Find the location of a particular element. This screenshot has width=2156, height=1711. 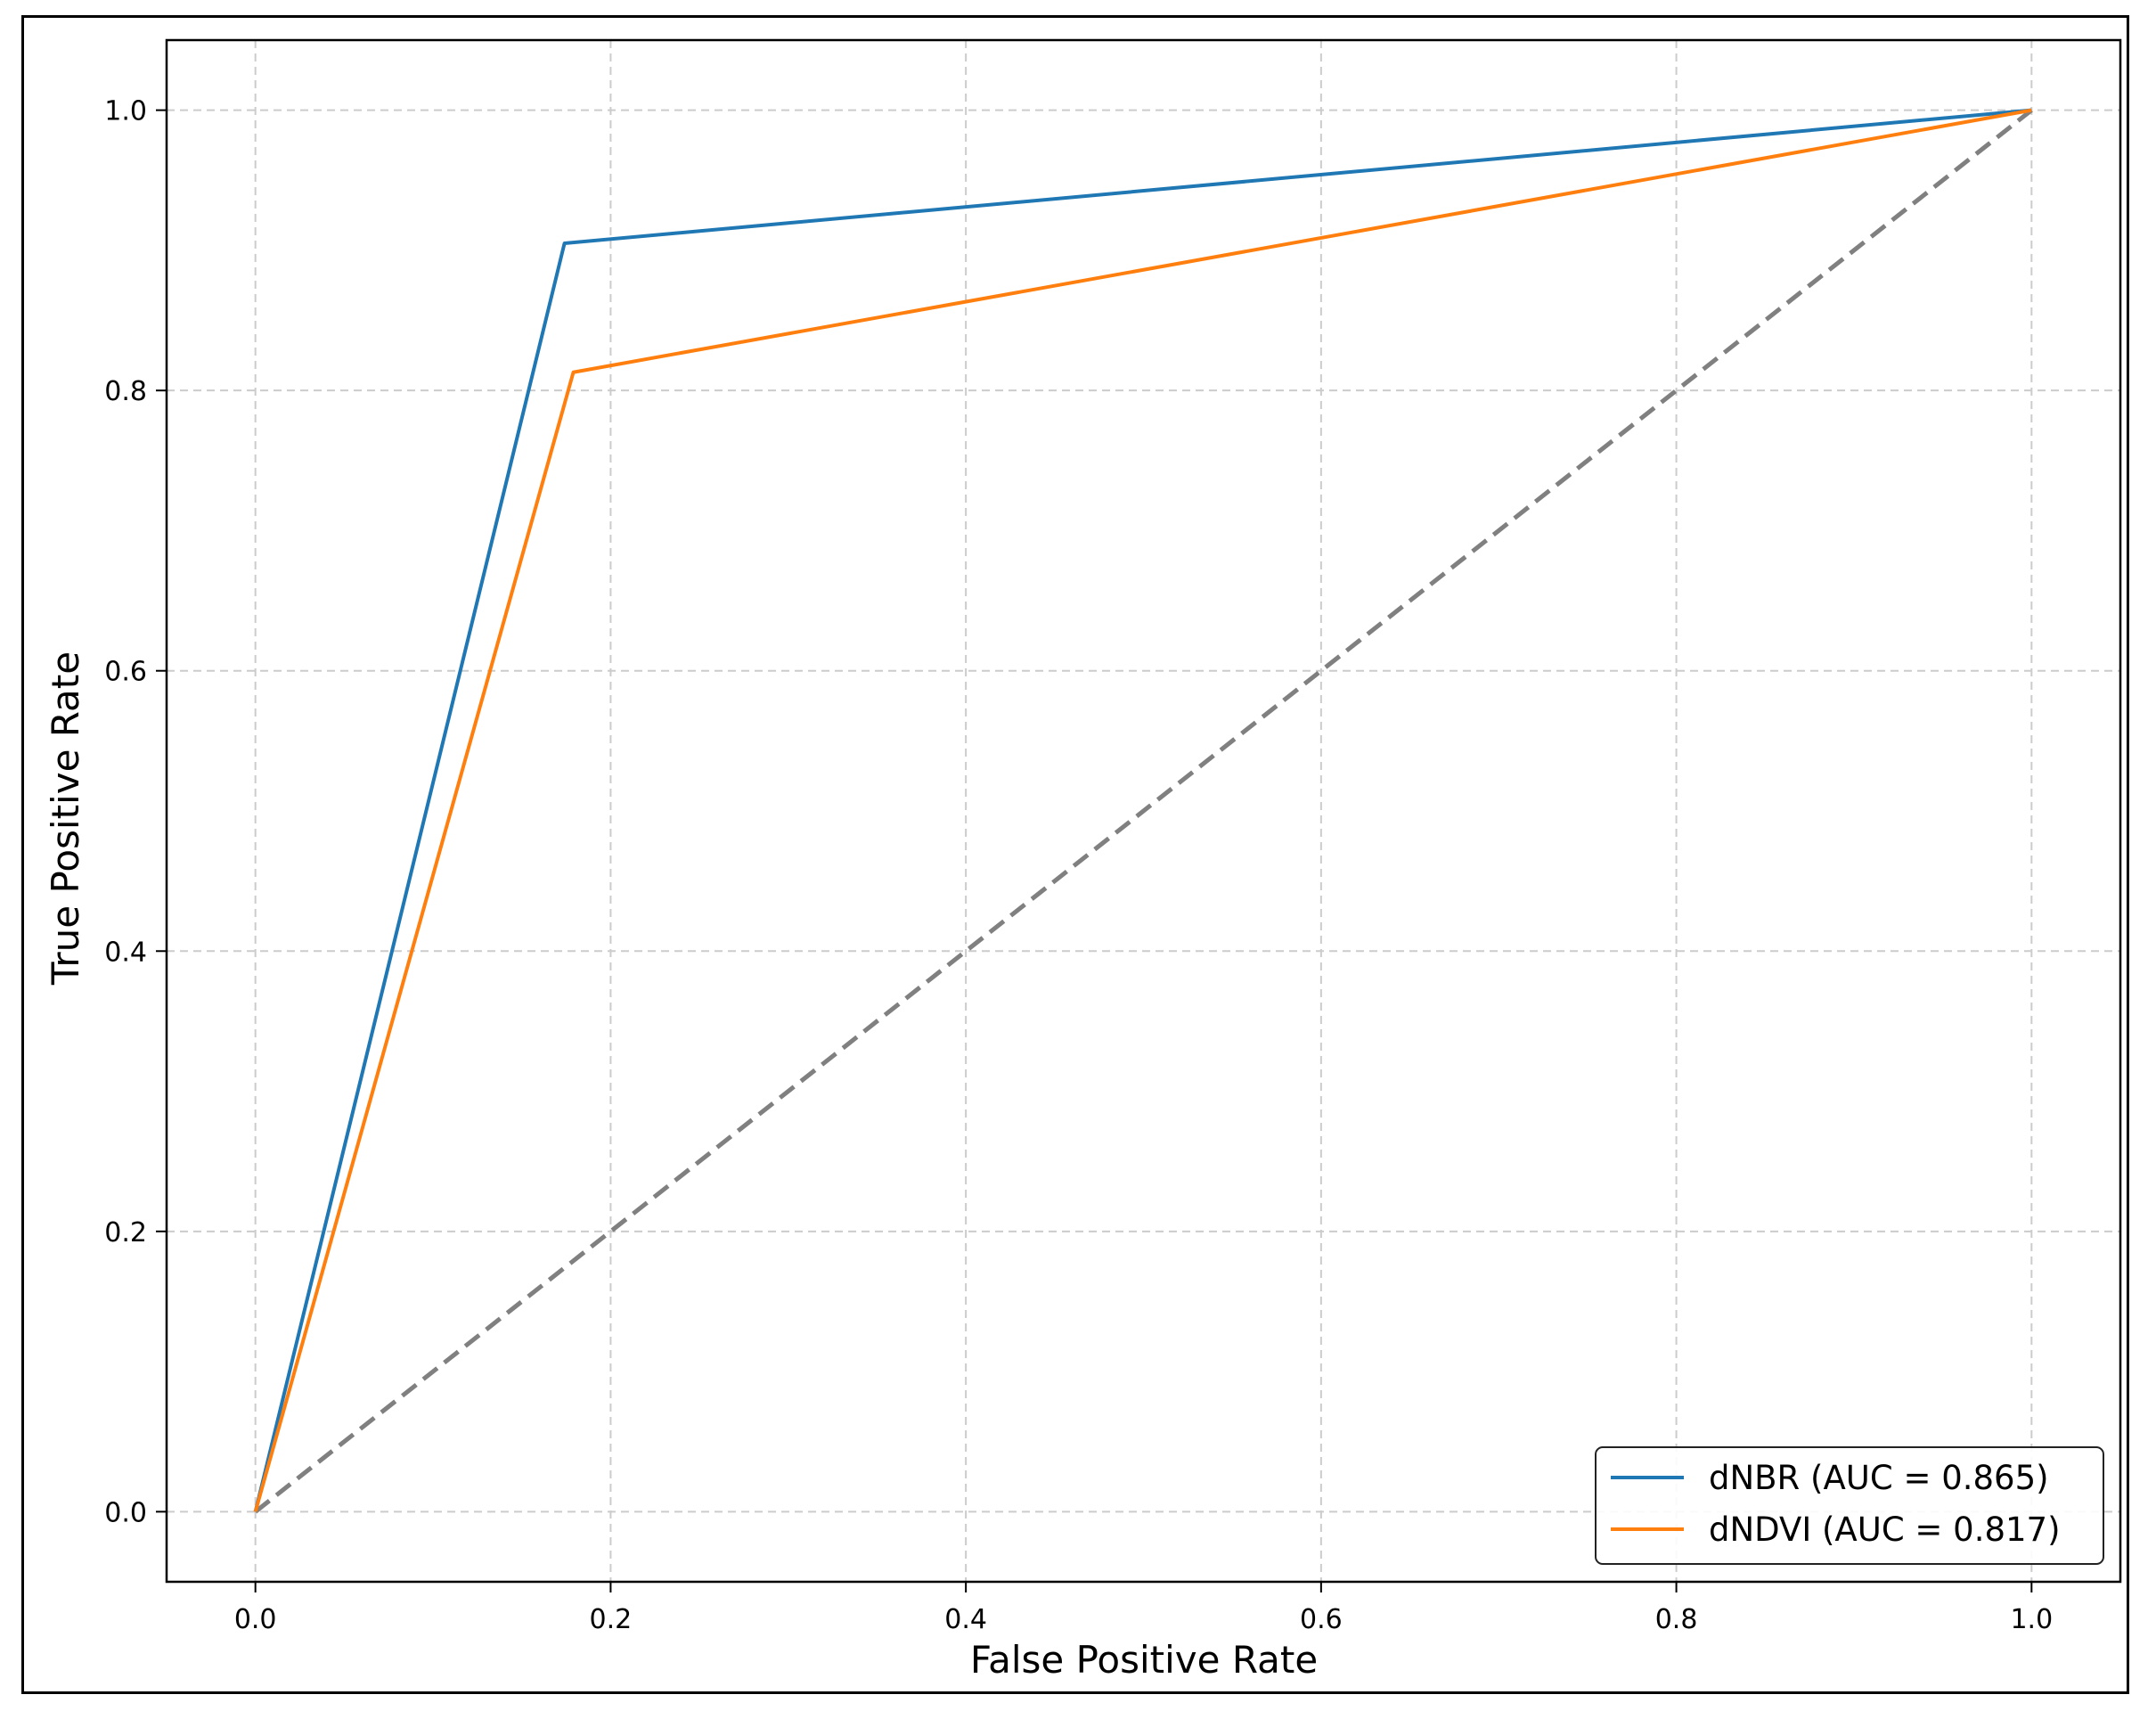

legend: dNBR (AUC = 0.865) dNDVI (AUC = 0.817) is located at coordinates (1849, 1505).